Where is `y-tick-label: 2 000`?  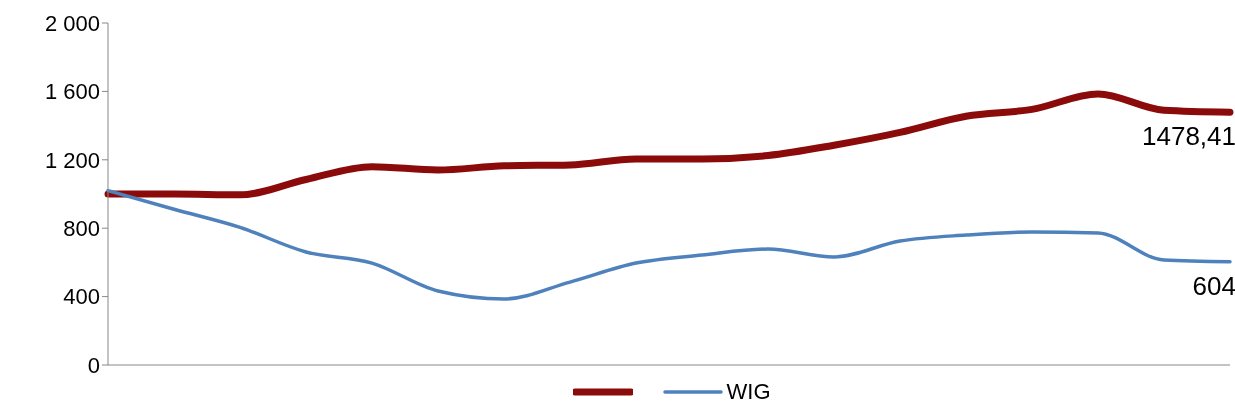
y-tick-label: 2 000 is located at coordinates (72, 23).